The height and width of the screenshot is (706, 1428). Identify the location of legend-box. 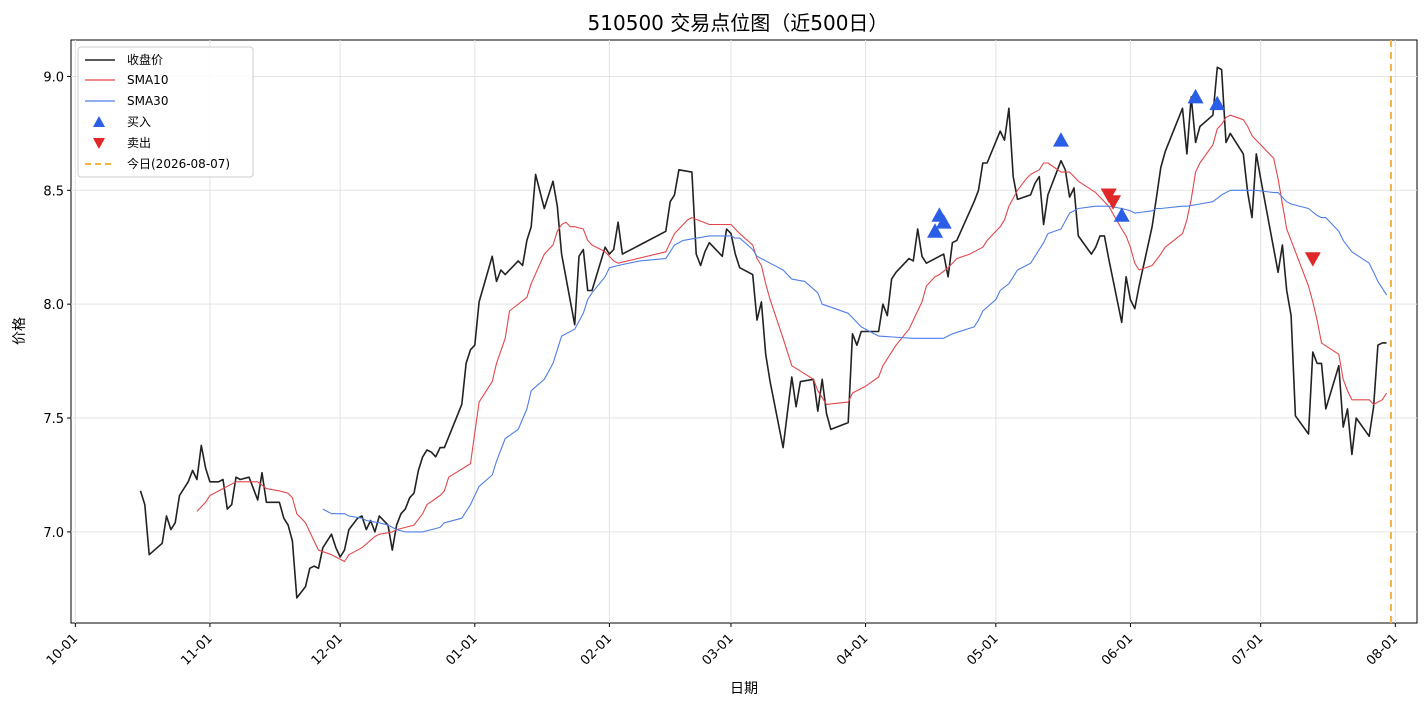
(165, 112).